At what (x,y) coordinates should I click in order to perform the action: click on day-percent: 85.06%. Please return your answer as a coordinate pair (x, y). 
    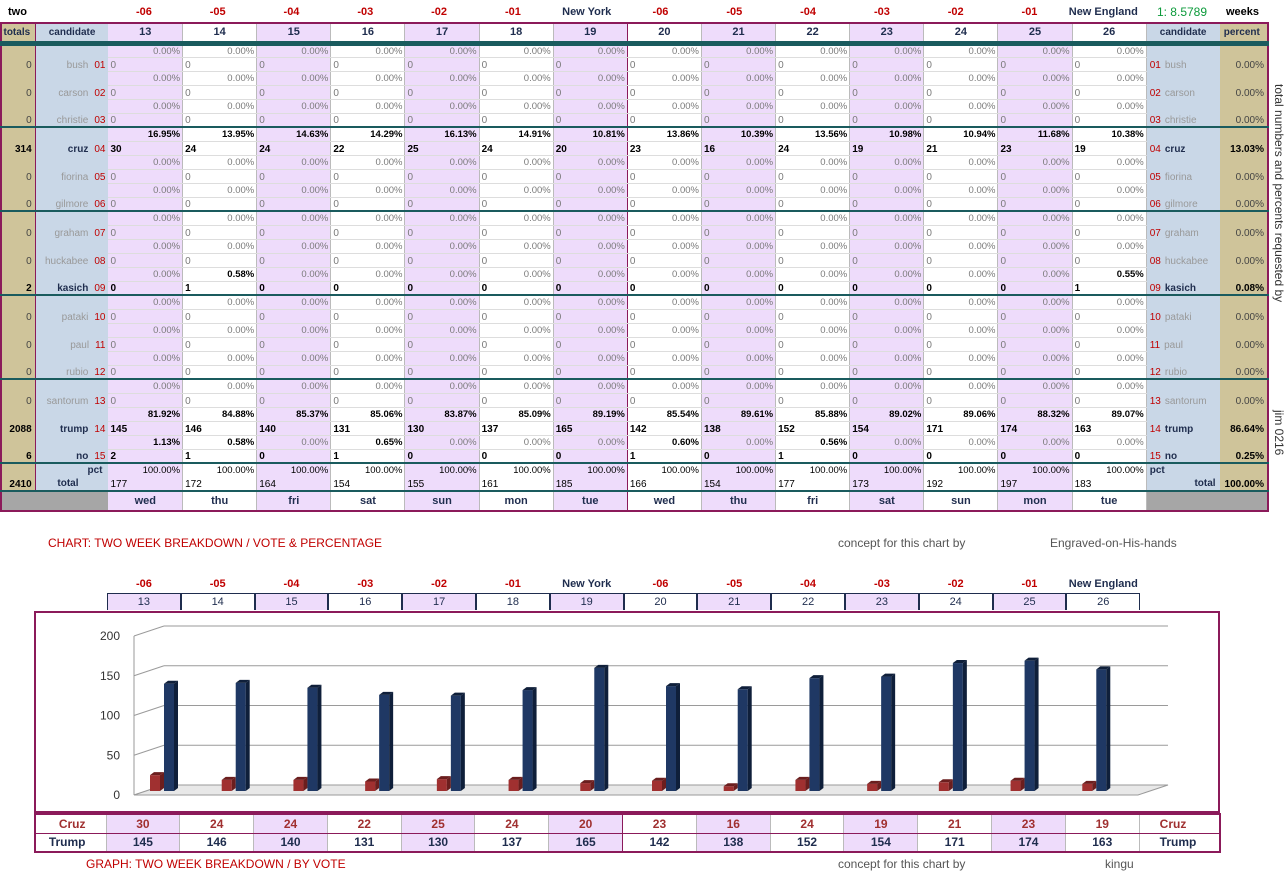
    Looking at the image, I should click on (380, 414).